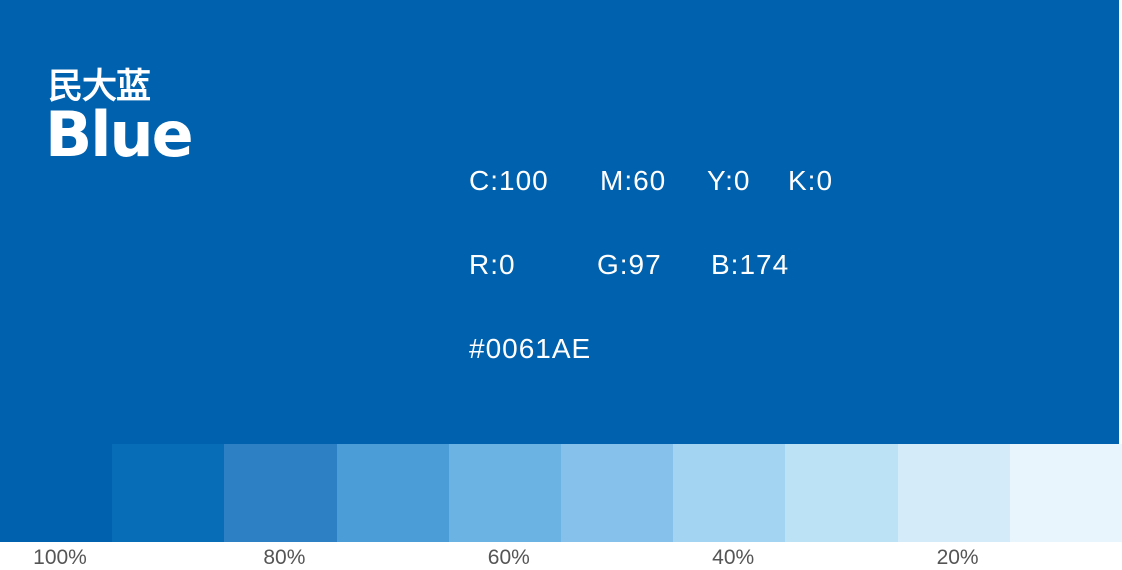 The width and height of the screenshot is (1122, 570). I want to click on rgb-b: B:174, so click(750, 264).